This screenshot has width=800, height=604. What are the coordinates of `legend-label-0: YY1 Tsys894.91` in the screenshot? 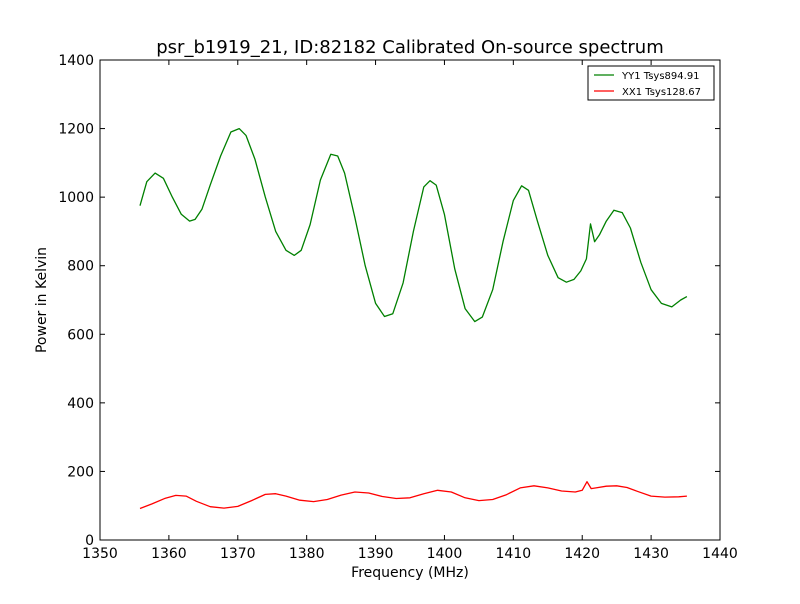 It's located at (660, 76).